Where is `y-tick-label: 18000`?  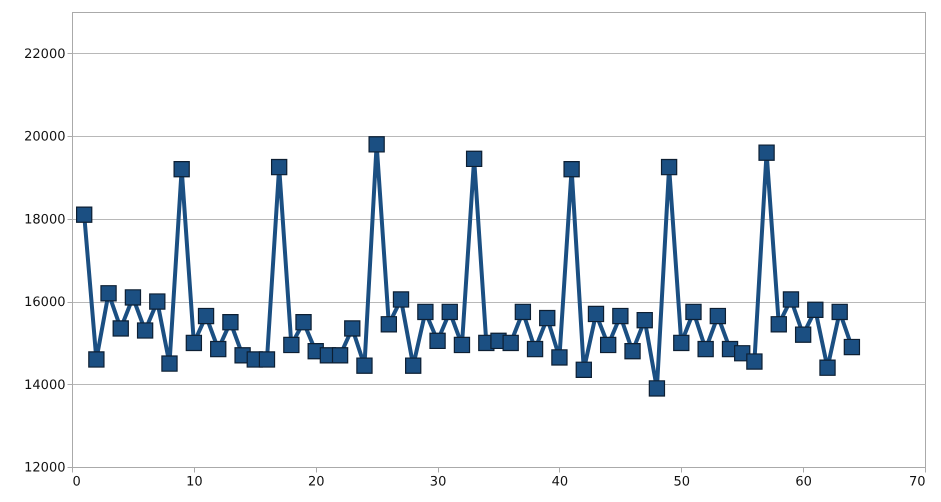
y-tick-label: 18000 is located at coordinates (45, 220).